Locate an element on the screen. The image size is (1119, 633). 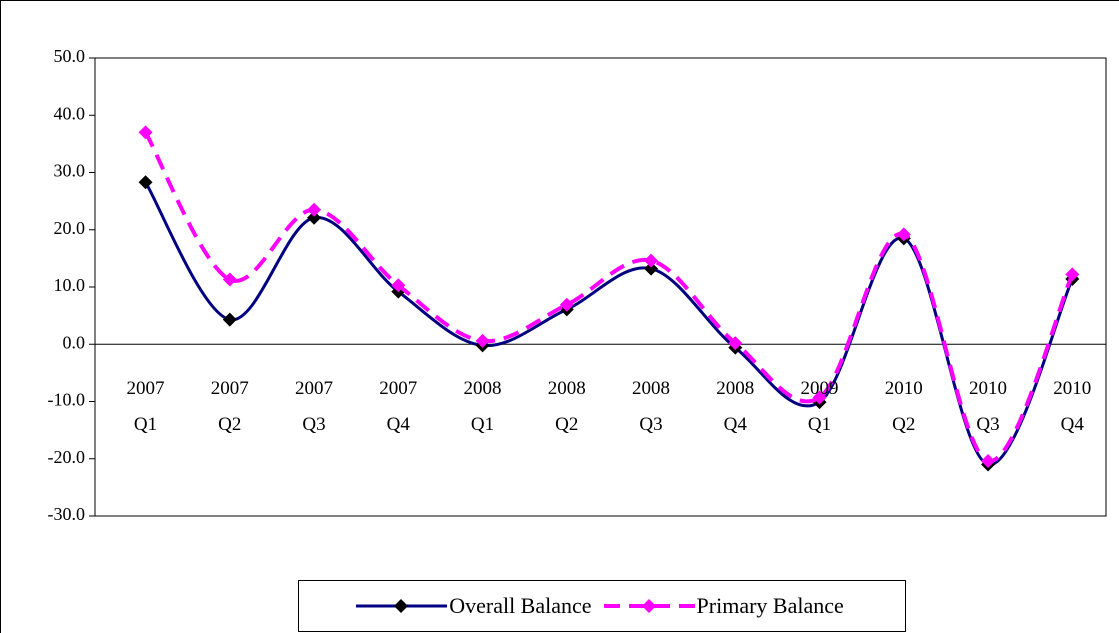
x-tick-label: 2007 Q4 is located at coordinates (398, 407).